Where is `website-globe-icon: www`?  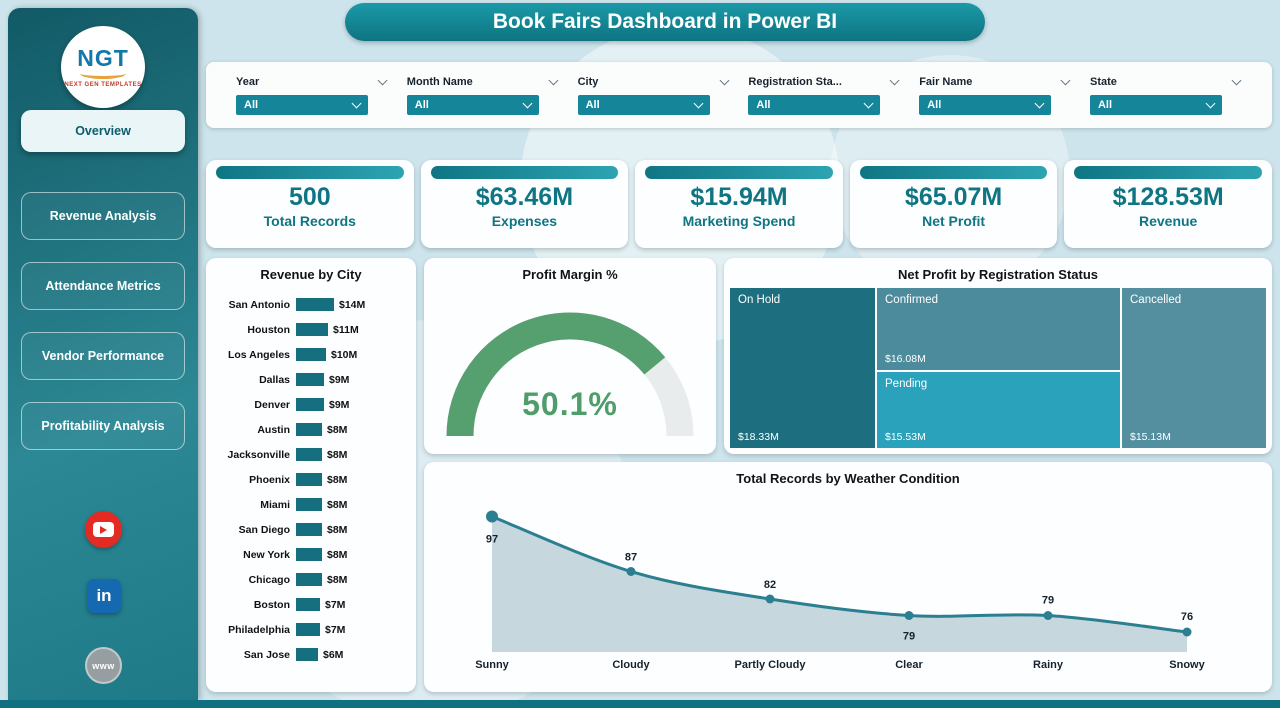
website-globe-icon: www is located at coordinates (103, 665).